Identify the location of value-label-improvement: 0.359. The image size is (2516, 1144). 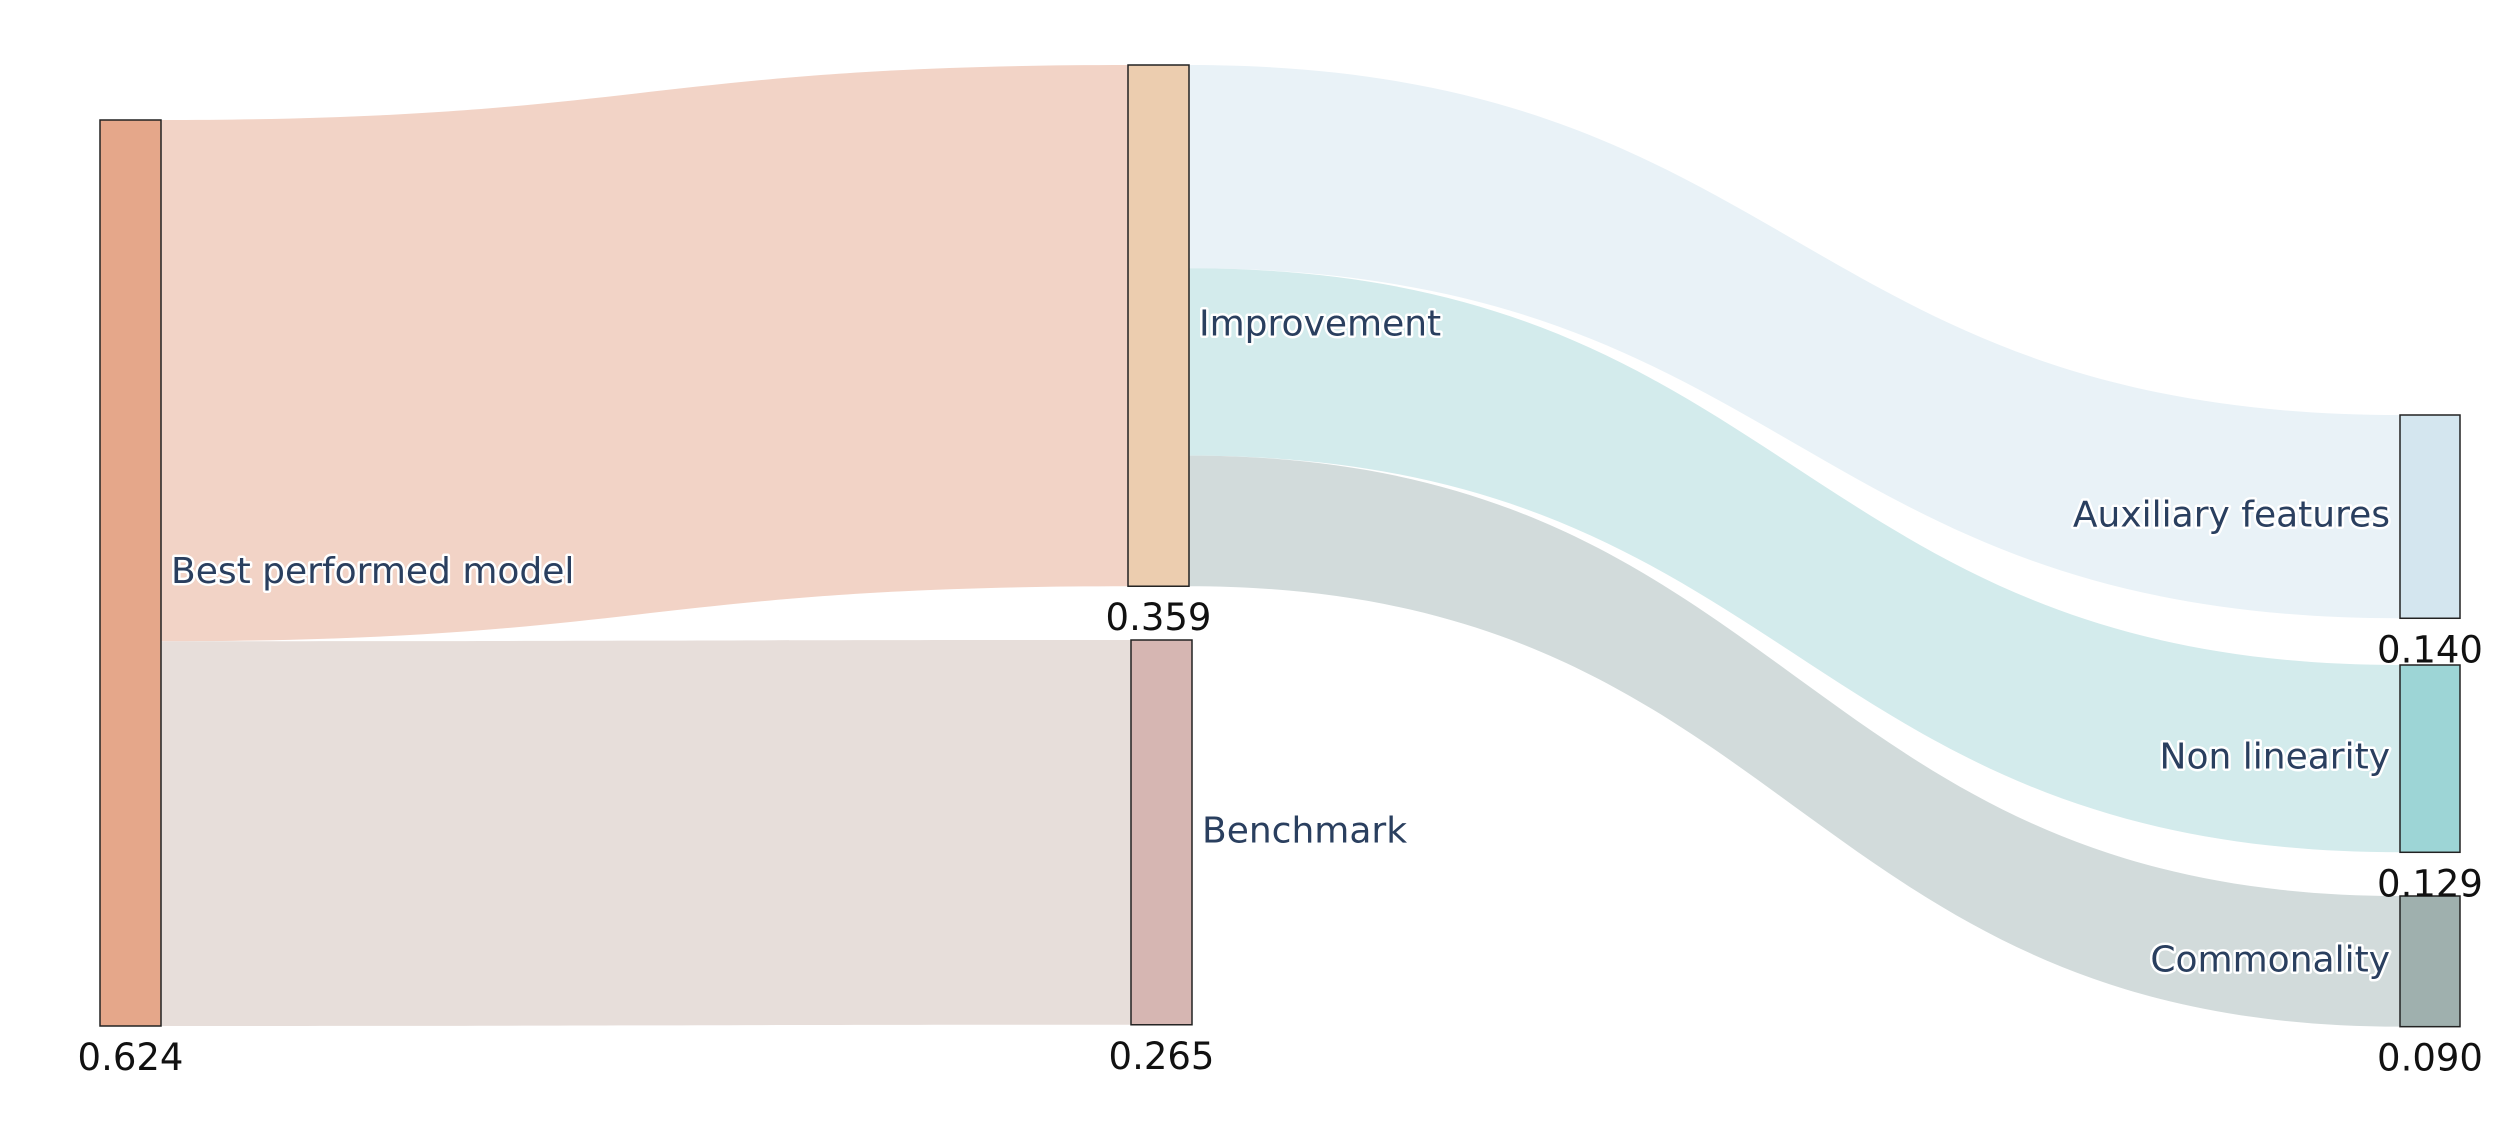
(1159, 617).